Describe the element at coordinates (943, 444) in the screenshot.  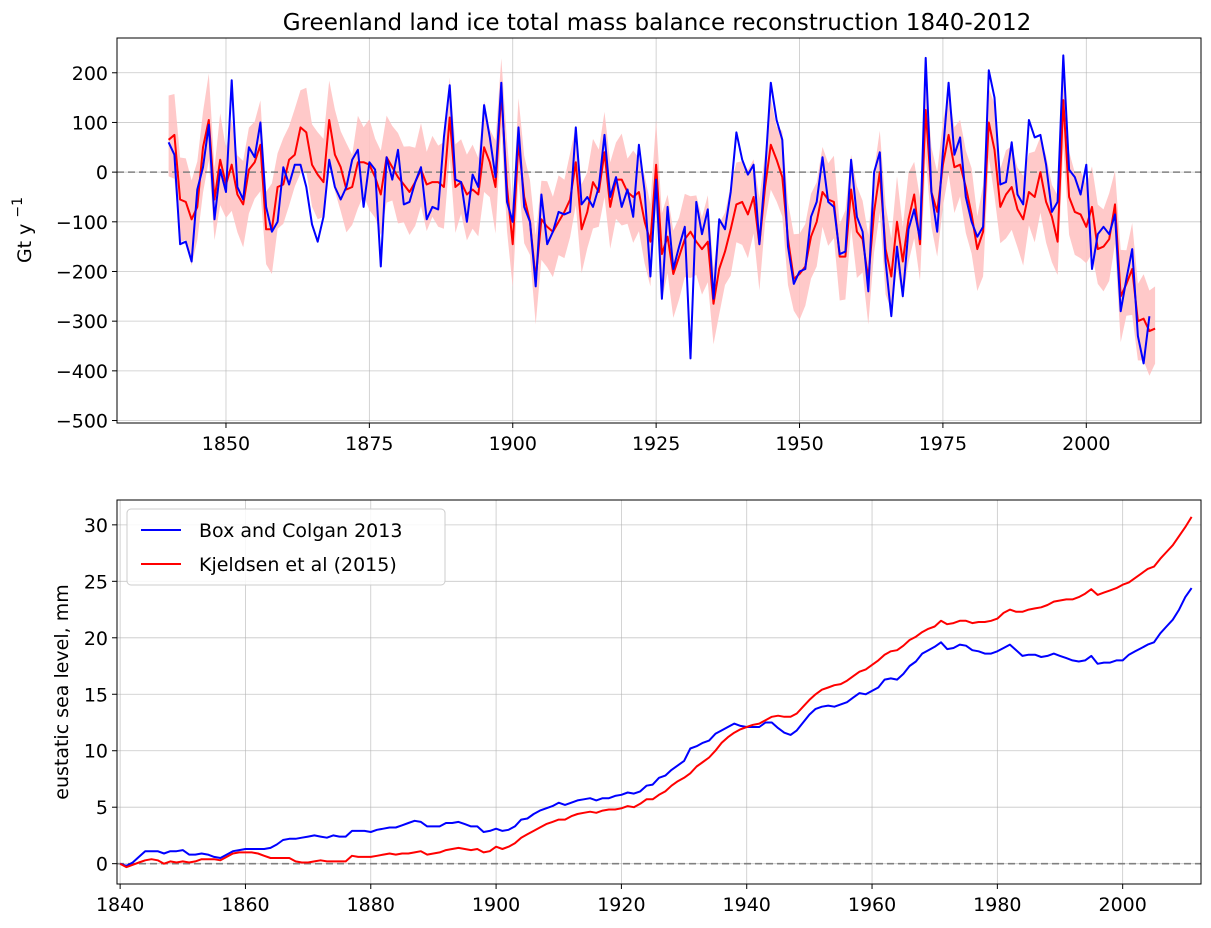
I see `x-tick-label: 1975` at that location.